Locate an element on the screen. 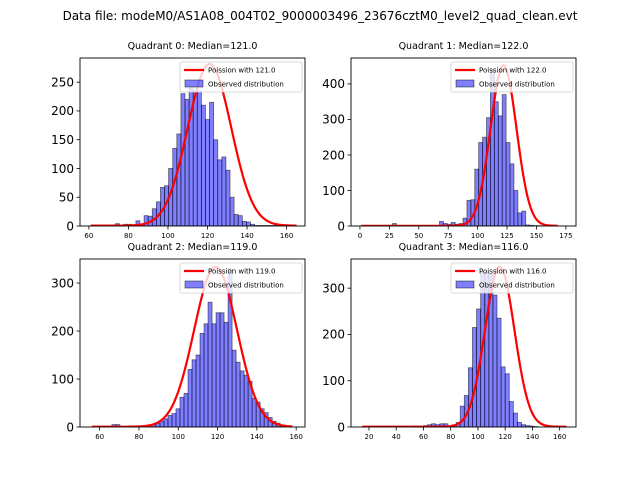 The width and height of the screenshot is (640, 480). legend: Poission with 116.0 Observed distribution is located at coordinates (512, 278).